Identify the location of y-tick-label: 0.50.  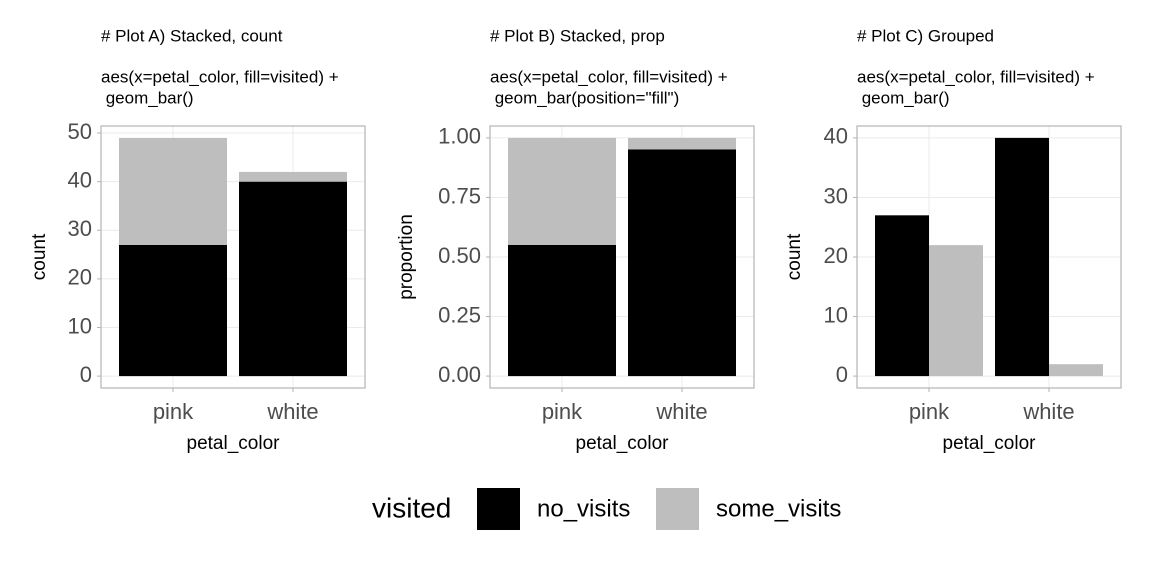
(459, 255).